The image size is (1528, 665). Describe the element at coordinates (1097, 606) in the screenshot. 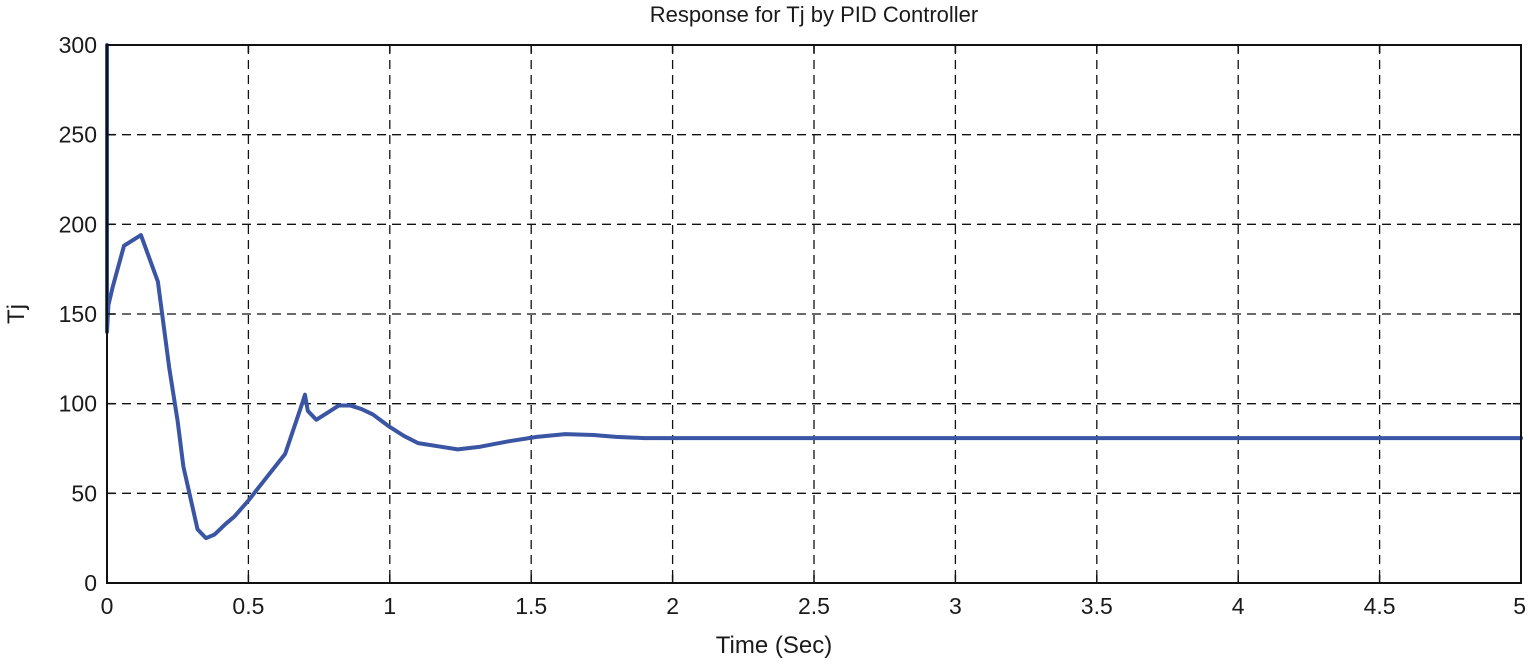

I see `x-tick-label: 3.5` at that location.